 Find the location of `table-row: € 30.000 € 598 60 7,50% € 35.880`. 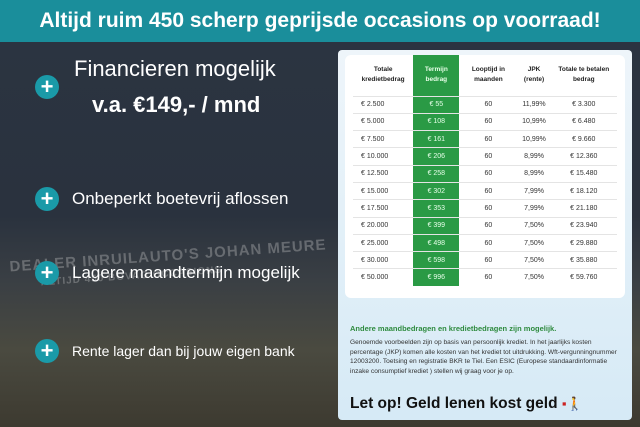

table-row: € 30.000 € 598 60 7,50% € 35.880 is located at coordinates (485, 260).